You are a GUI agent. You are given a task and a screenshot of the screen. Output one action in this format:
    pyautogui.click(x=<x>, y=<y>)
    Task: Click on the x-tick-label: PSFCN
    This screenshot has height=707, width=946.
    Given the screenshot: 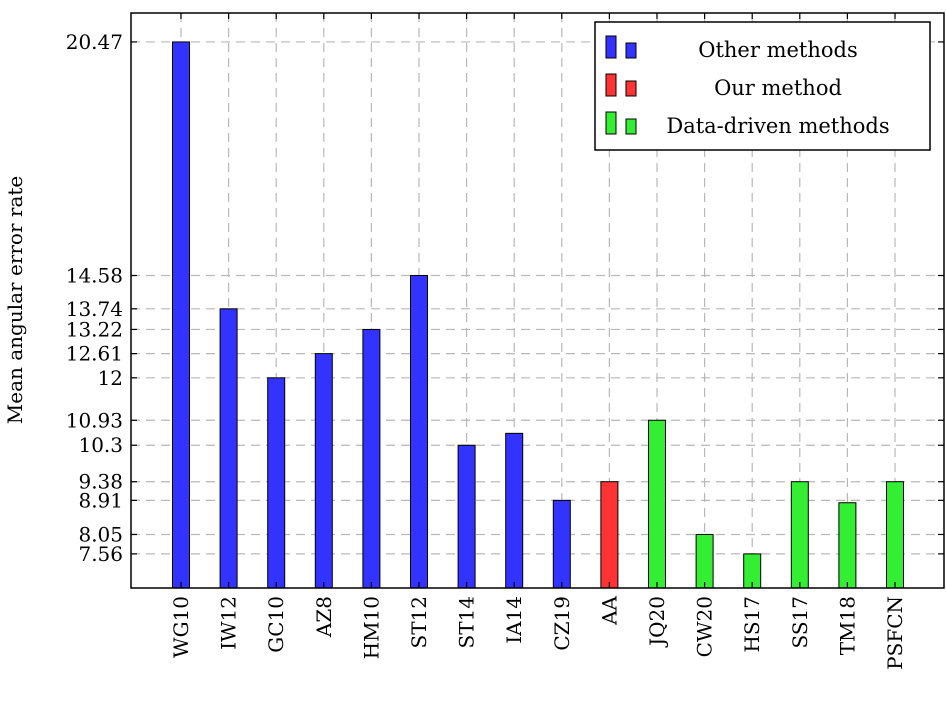 What is the action you would take?
    pyautogui.click(x=895, y=633)
    